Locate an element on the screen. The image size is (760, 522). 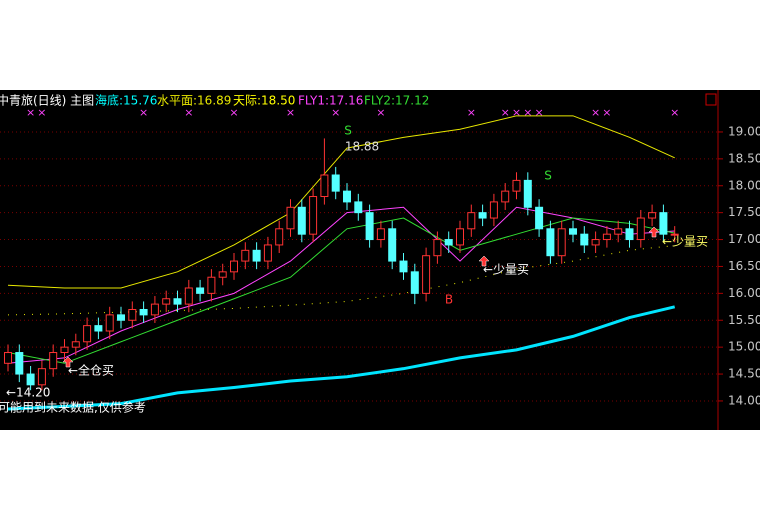
legend-text: 天际:18.50 is located at coordinates (264, 101).